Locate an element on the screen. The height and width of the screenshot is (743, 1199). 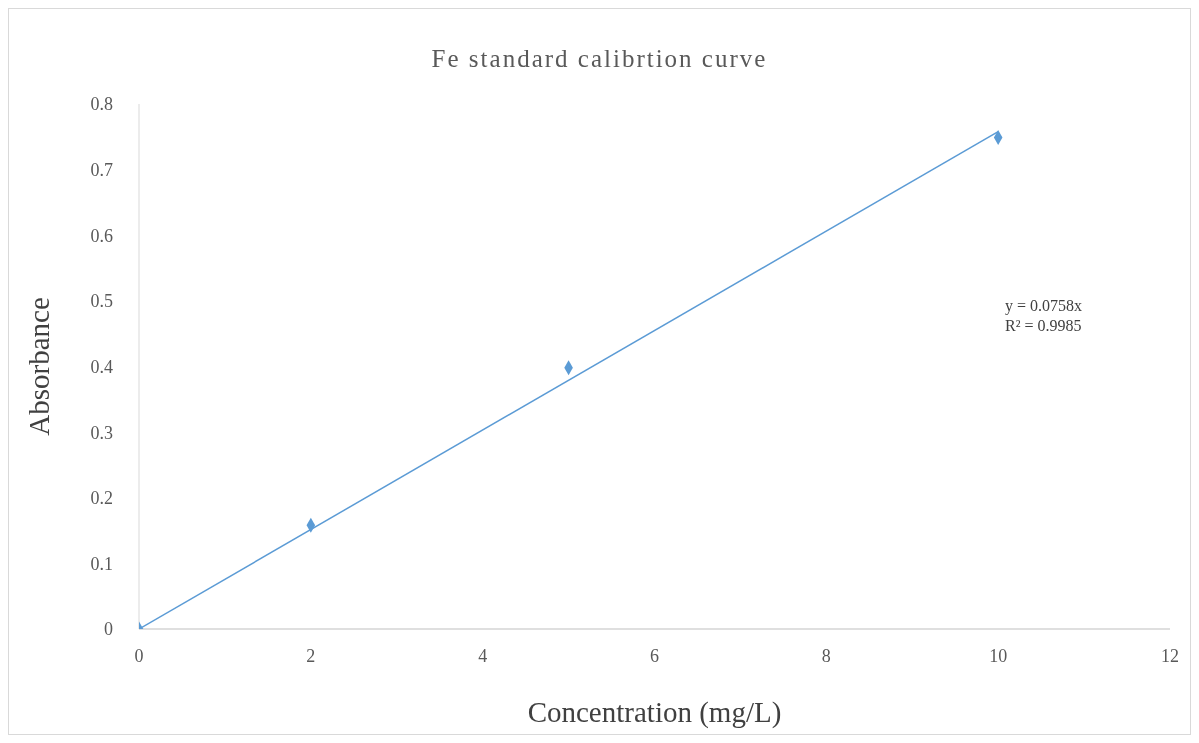
y-tick-label: 0.2 is located at coordinates (101, 498).